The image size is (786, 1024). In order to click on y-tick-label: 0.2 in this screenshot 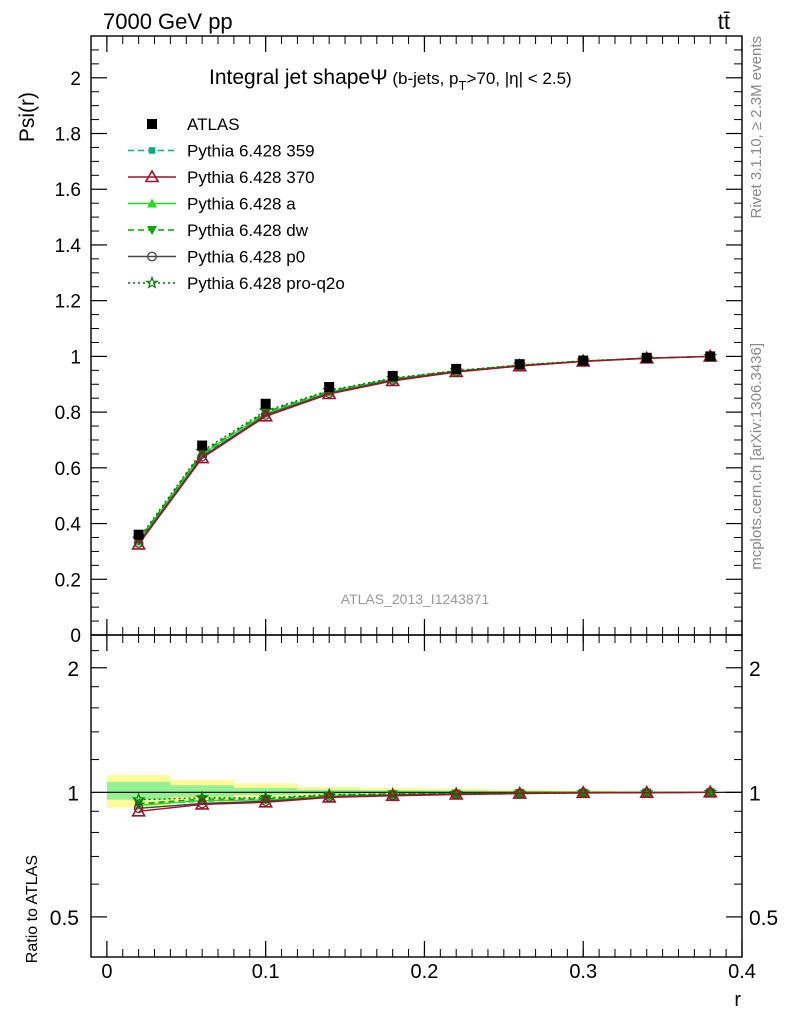, I will do `click(68, 580)`.